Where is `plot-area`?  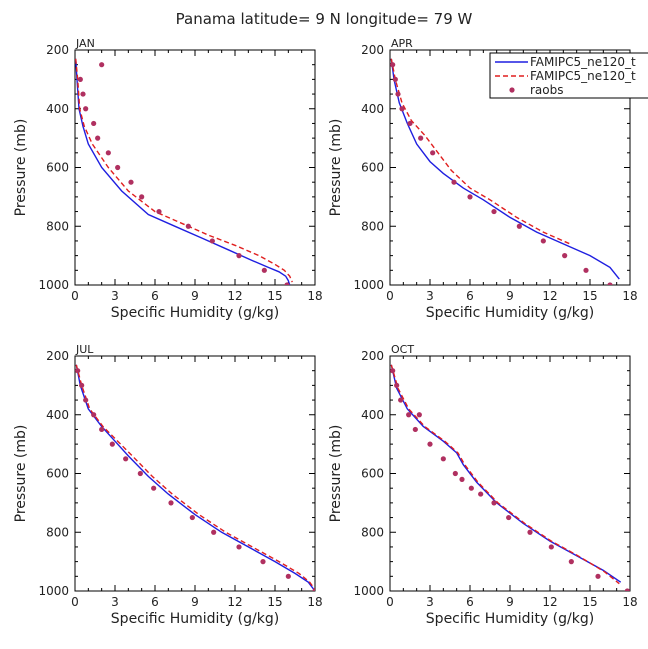 plot-area is located at coordinates (195, 477).